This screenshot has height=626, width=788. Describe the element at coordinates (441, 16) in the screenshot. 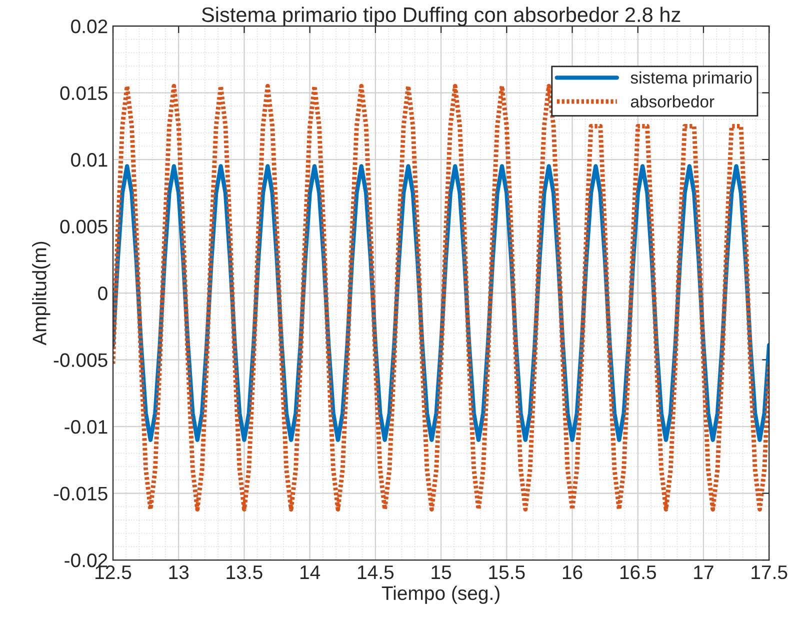

I see `chart-title: Sistema primario tipo Duffing con absorbedor 2.8 hz` at that location.